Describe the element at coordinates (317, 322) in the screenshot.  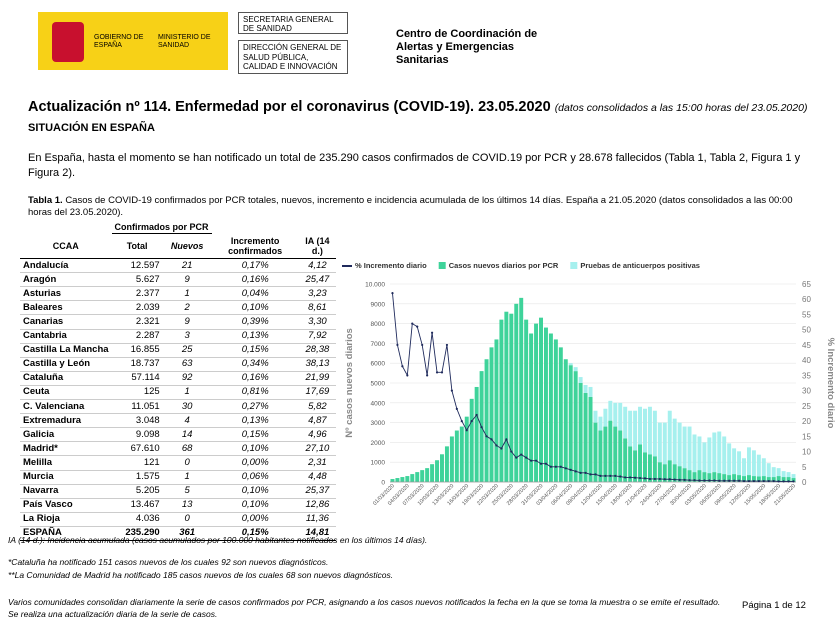
I see `cell: 3,30` at that location.